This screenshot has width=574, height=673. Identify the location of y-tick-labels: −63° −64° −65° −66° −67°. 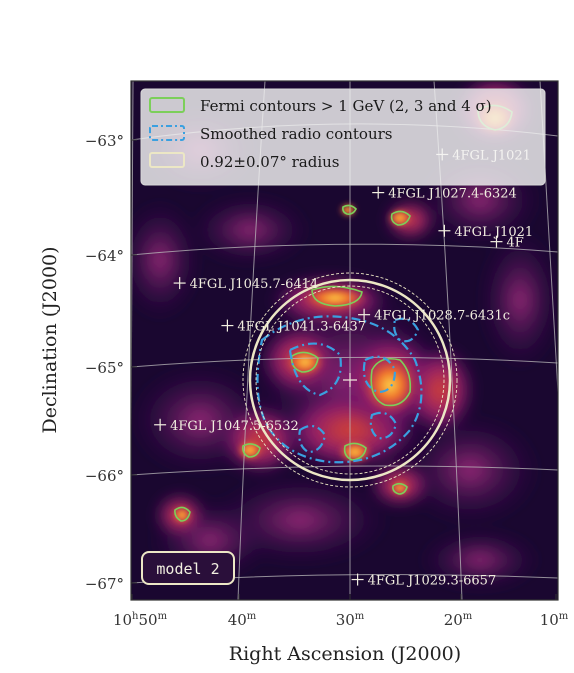
(104, 362).